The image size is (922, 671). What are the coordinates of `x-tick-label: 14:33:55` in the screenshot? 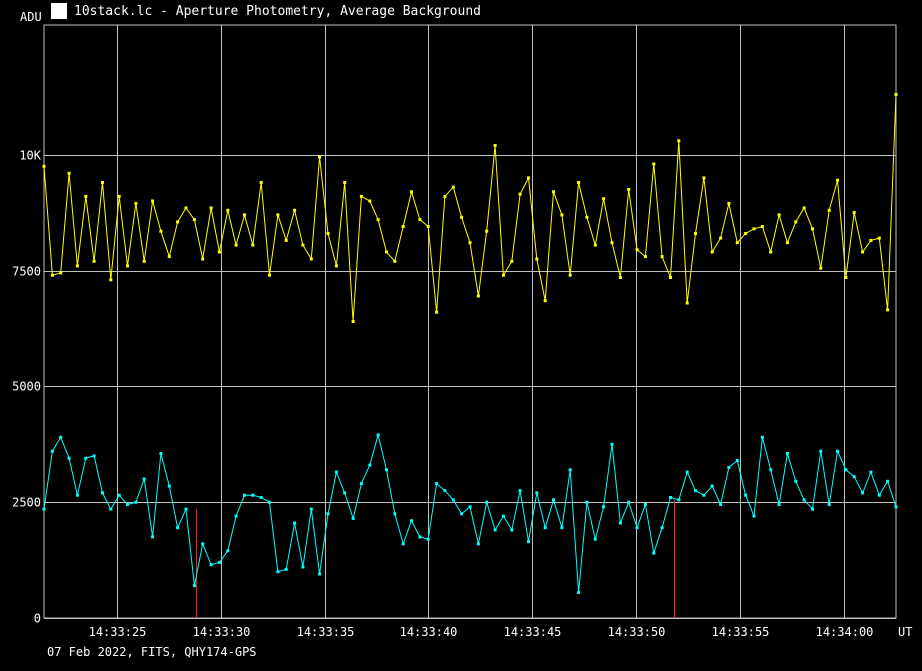 It's located at (741, 632).